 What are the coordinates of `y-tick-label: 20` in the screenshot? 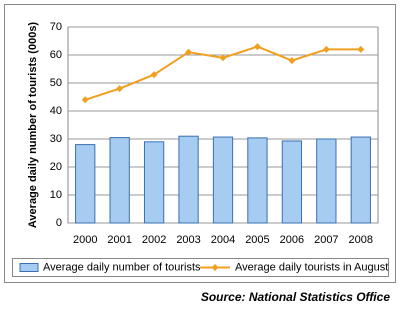 It's located at (56, 167).